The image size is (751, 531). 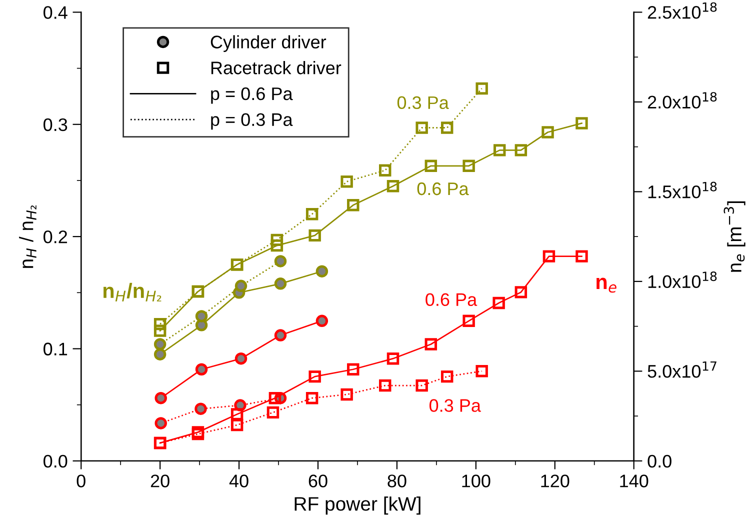 What do you see at coordinates (56, 349) in the screenshot?
I see `y-tick-label: 0.1` at bounding box center [56, 349].